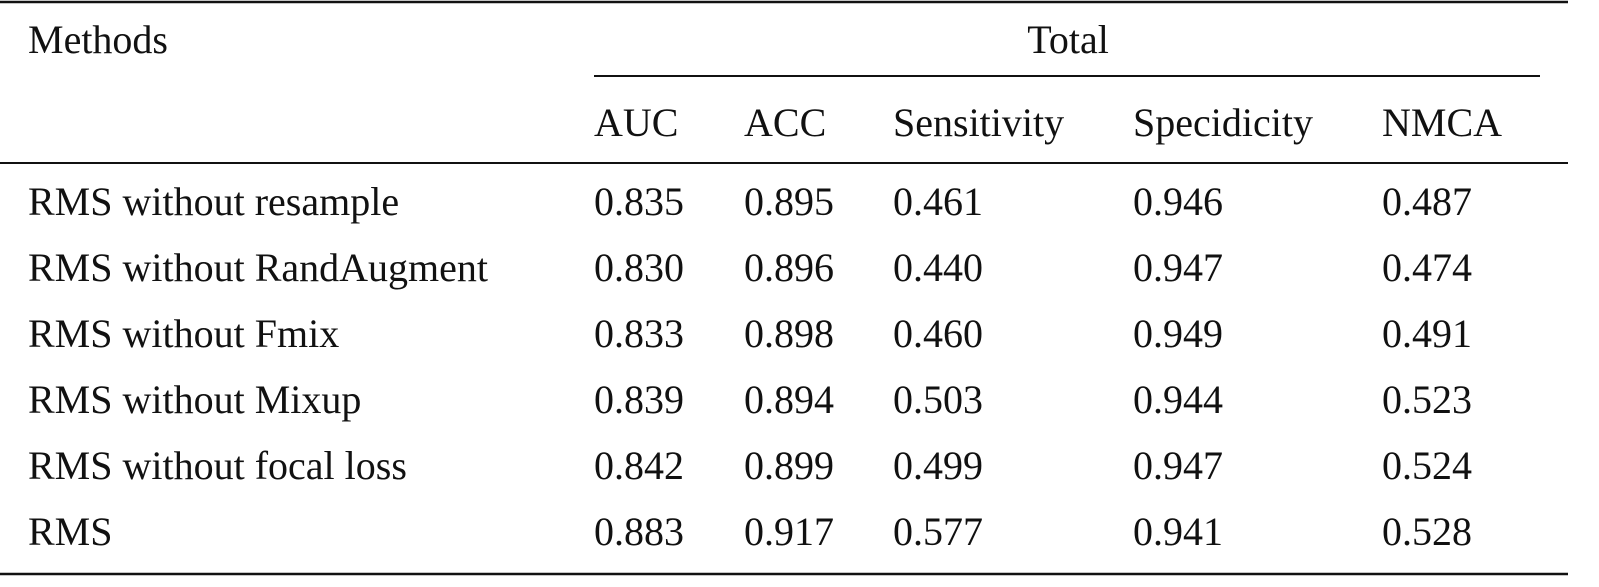 The image size is (1599, 587). I want to click on cell: 0.487, so click(1427, 201).